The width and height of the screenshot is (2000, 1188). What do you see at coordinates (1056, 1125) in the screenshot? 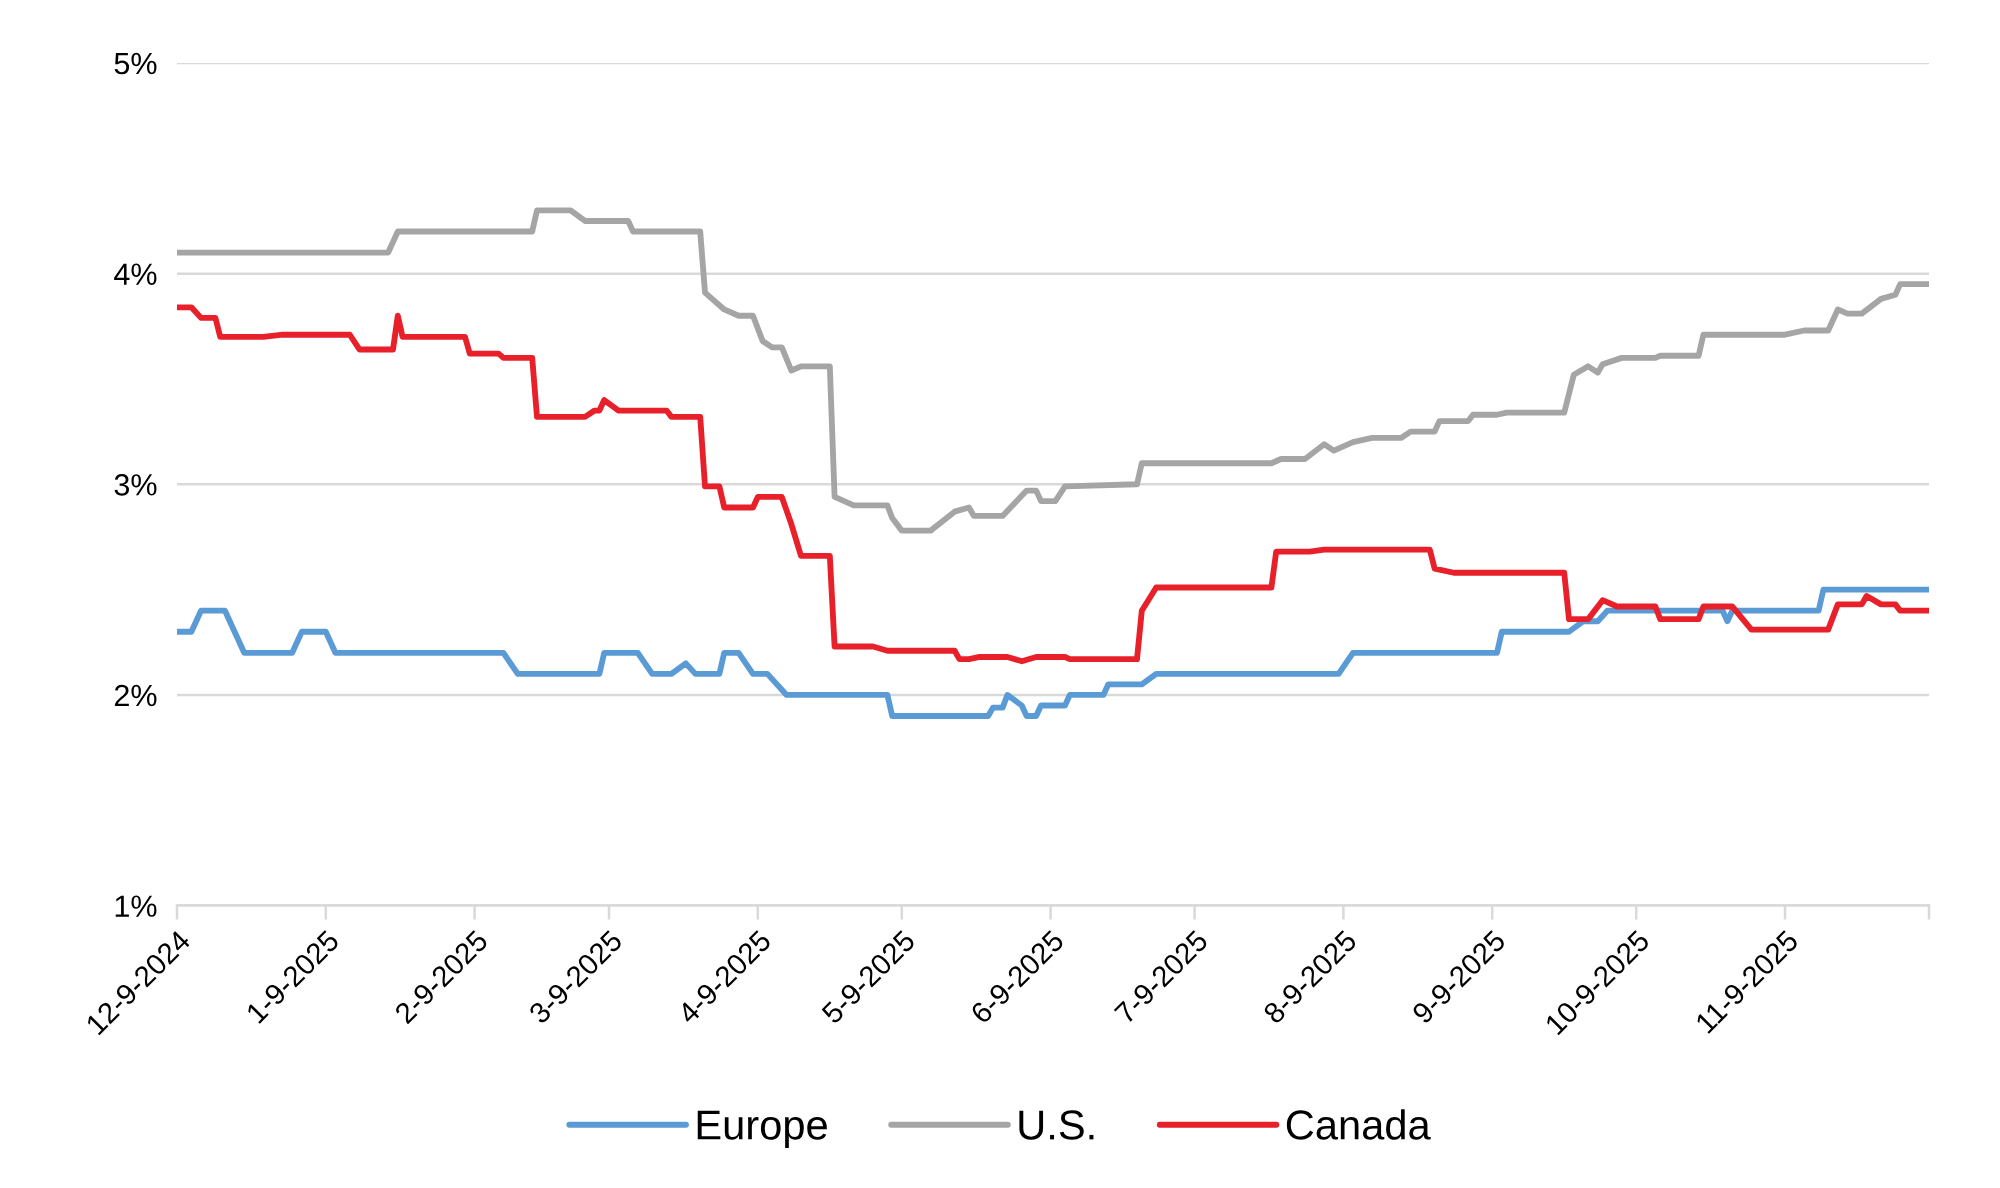
I see `legend-label: U.S.` at bounding box center [1056, 1125].